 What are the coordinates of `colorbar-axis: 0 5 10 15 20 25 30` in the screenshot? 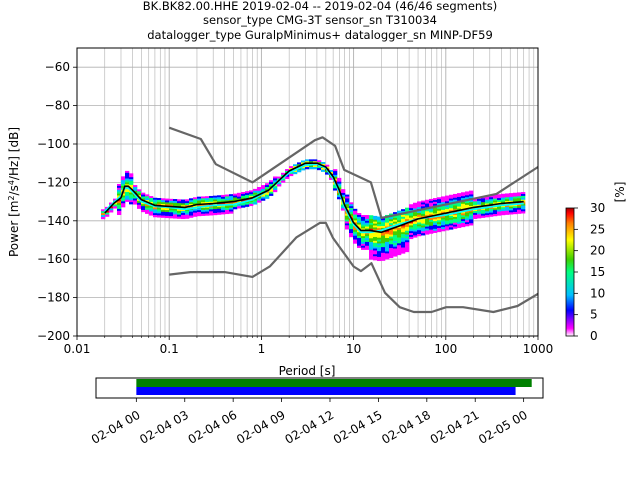 It's located at (589, 272).